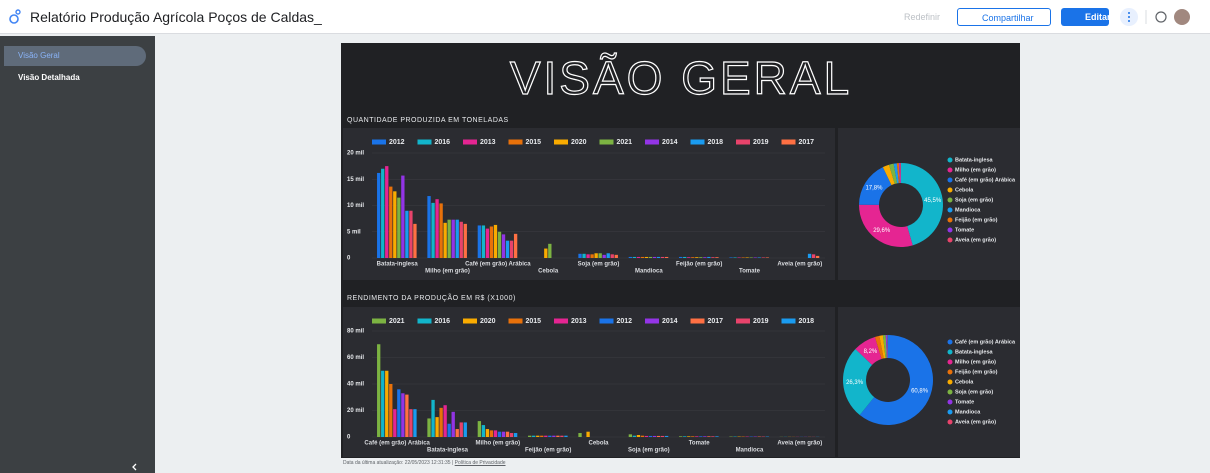 This screenshot has height=473, width=1210. I want to click on x-tick-label: Tomate, so click(700, 444).